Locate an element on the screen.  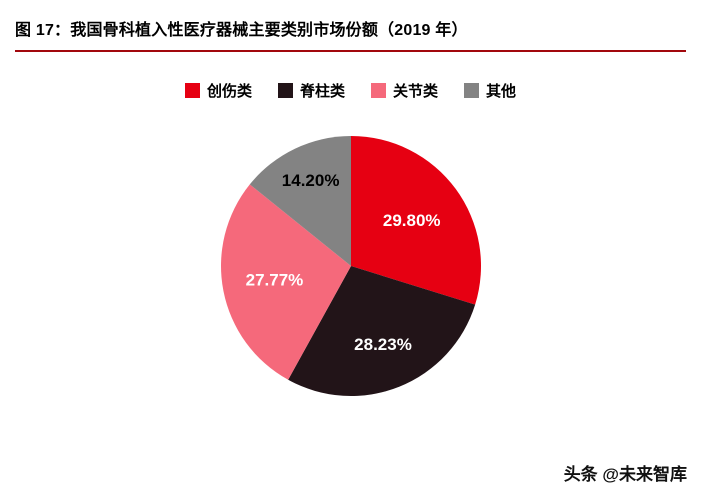
pie-slice-label: 29.80% is located at coordinates (411, 220).